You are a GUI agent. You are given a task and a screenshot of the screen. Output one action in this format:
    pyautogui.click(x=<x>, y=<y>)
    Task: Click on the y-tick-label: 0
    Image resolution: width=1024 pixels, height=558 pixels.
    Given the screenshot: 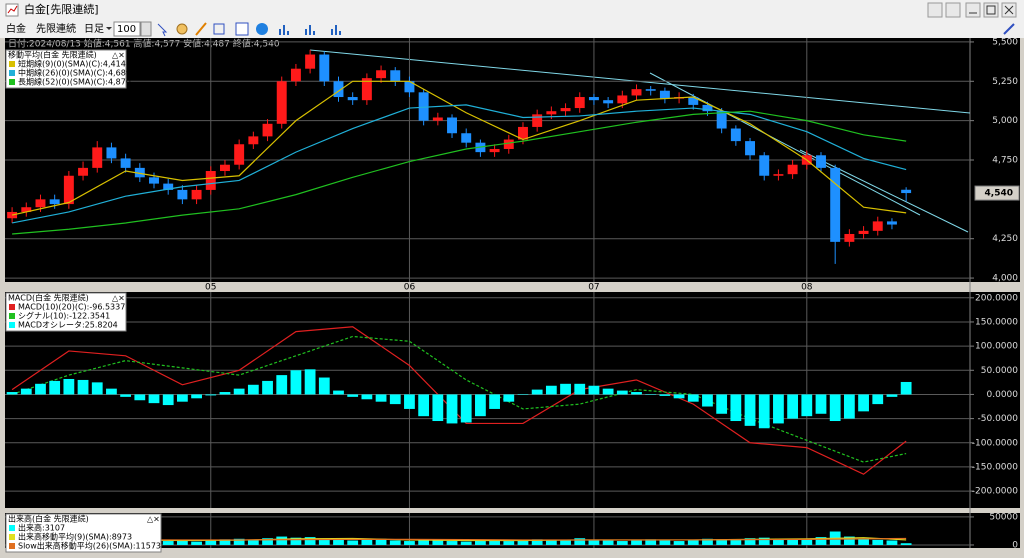 What is the action you would take?
    pyautogui.click(x=1015, y=545)
    